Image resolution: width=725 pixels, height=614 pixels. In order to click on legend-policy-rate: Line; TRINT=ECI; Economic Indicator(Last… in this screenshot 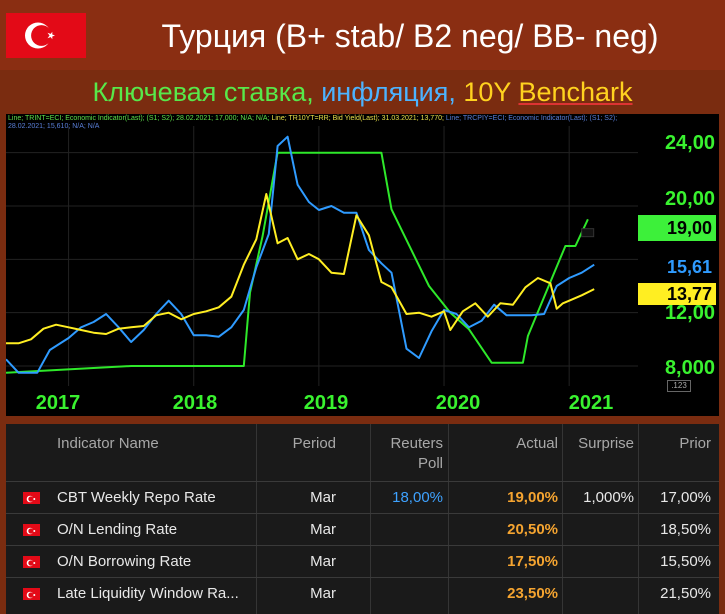, I will do `click(139, 118)`.